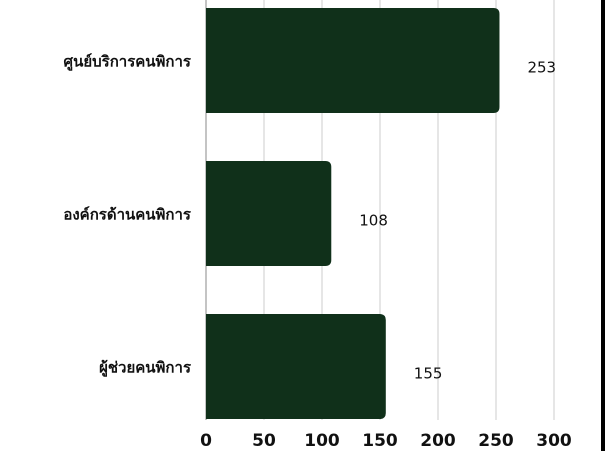  Describe the element at coordinates (128, 62) in the screenshot. I see `category-label: ศูนย์บริการคนพิการ` at that location.